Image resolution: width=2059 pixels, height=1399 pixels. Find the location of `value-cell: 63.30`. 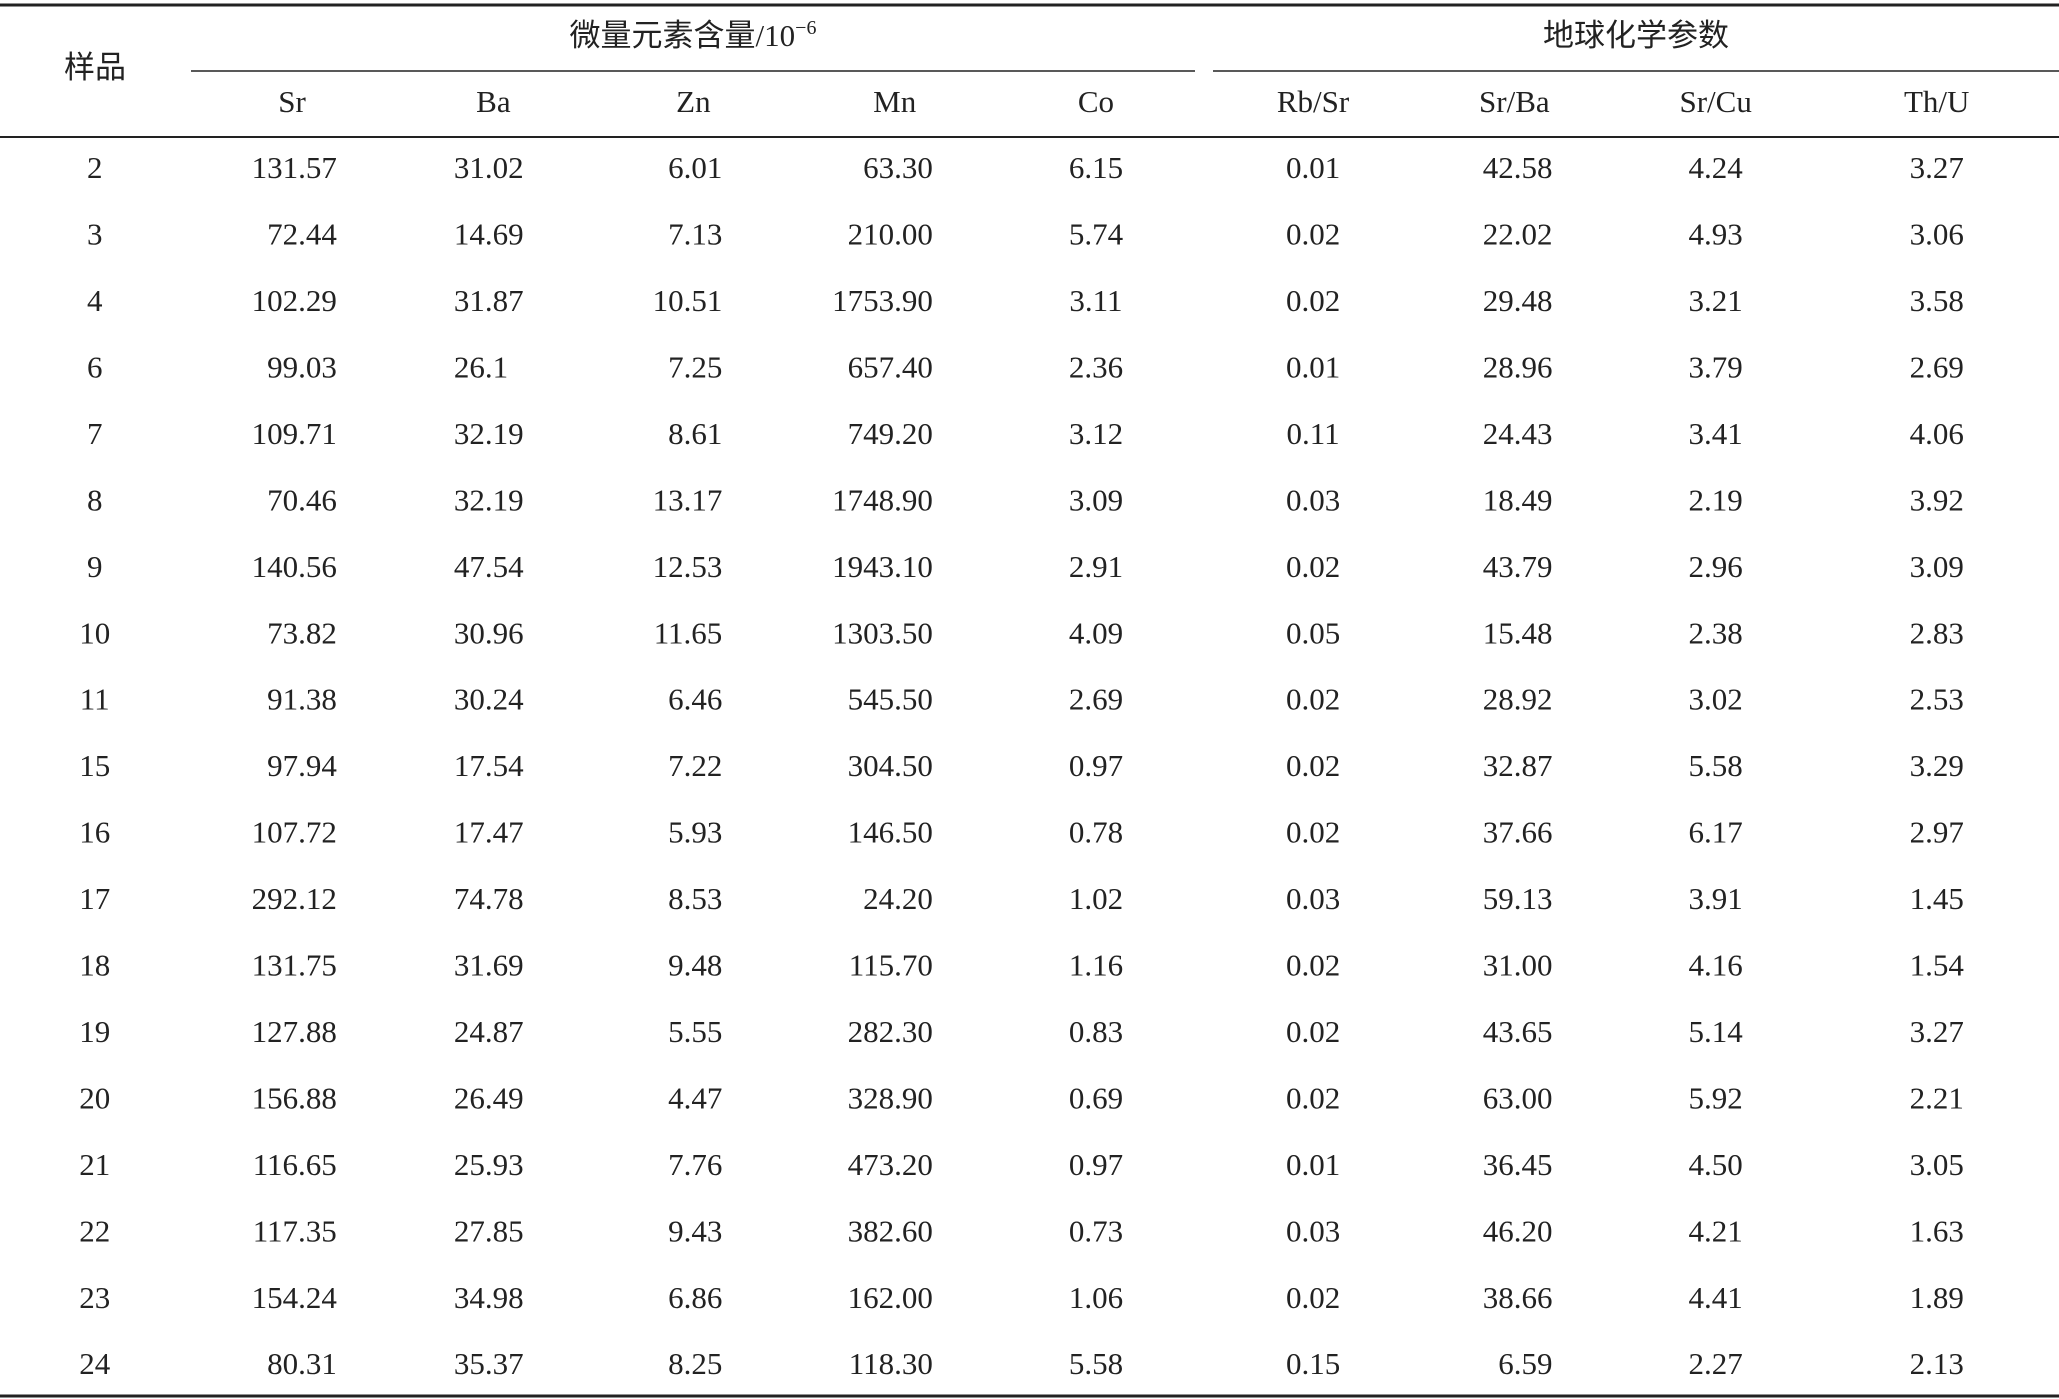

value-cell: 63.30 is located at coordinates (898, 167).